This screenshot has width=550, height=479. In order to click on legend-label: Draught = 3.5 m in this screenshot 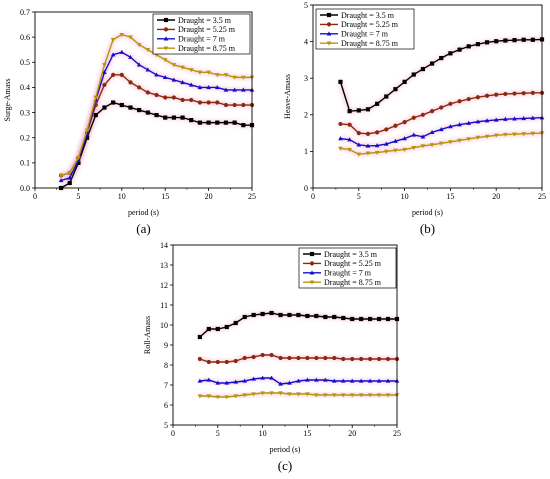, I will do `click(351, 254)`.